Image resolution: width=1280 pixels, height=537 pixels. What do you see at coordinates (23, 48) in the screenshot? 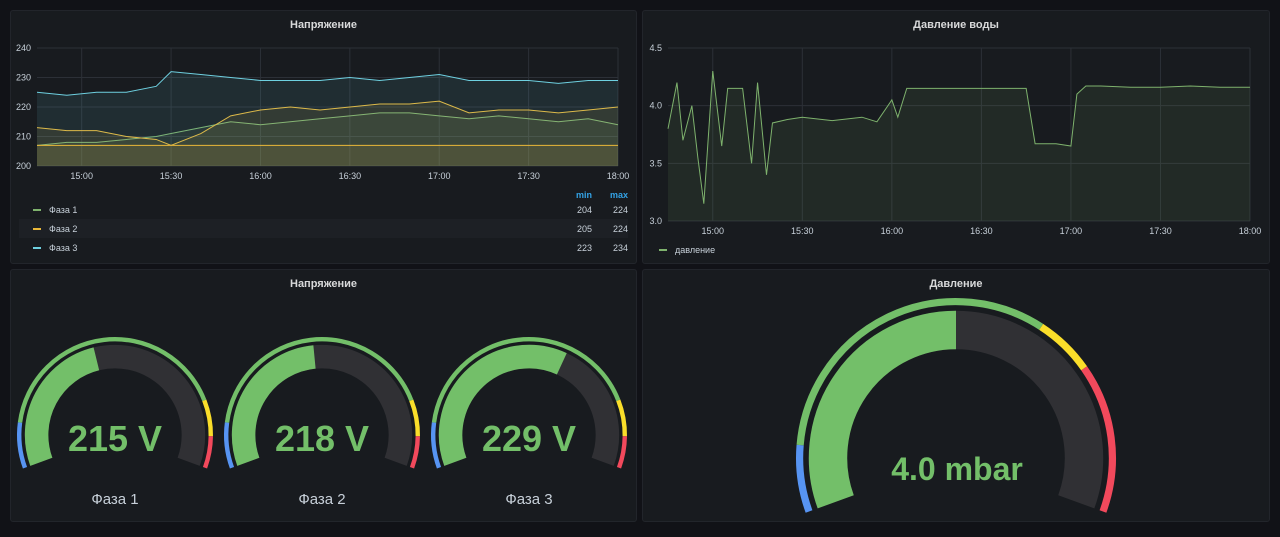
I see `y-tick-label: 240` at bounding box center [23, 48].